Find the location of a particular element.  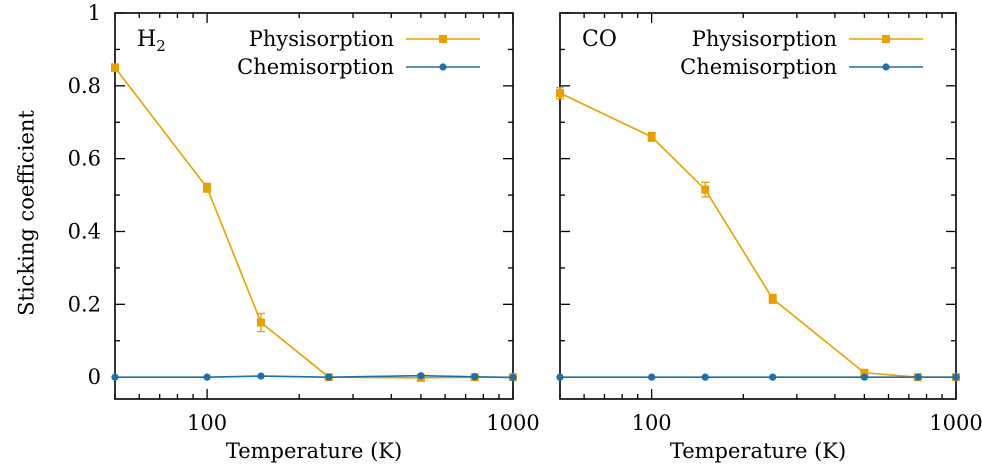

y-tick-label: 0.6 is located at coordinates (84, 159).